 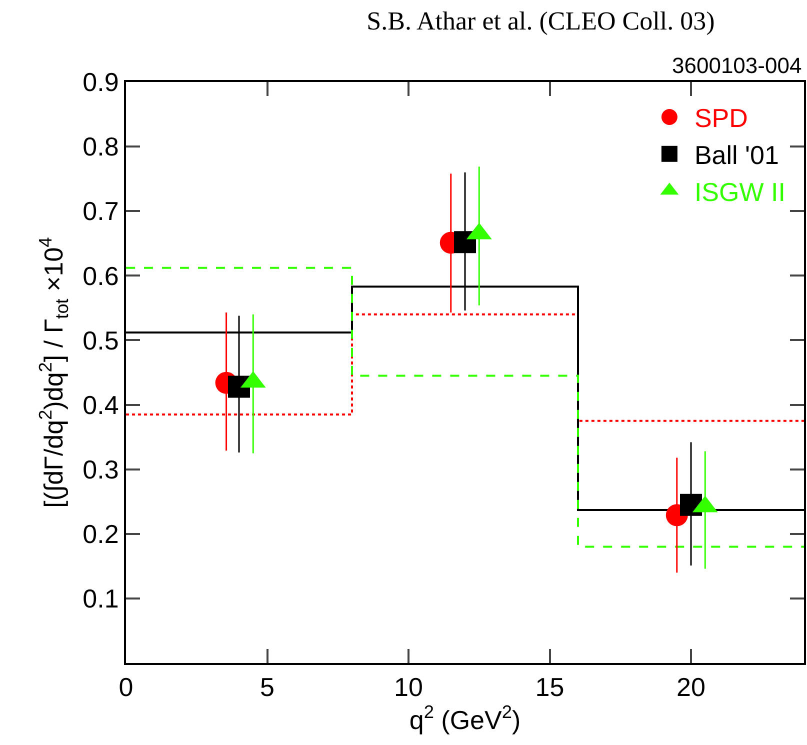 I want to click on x-tick-label: 15, so click(x=549, y=687).